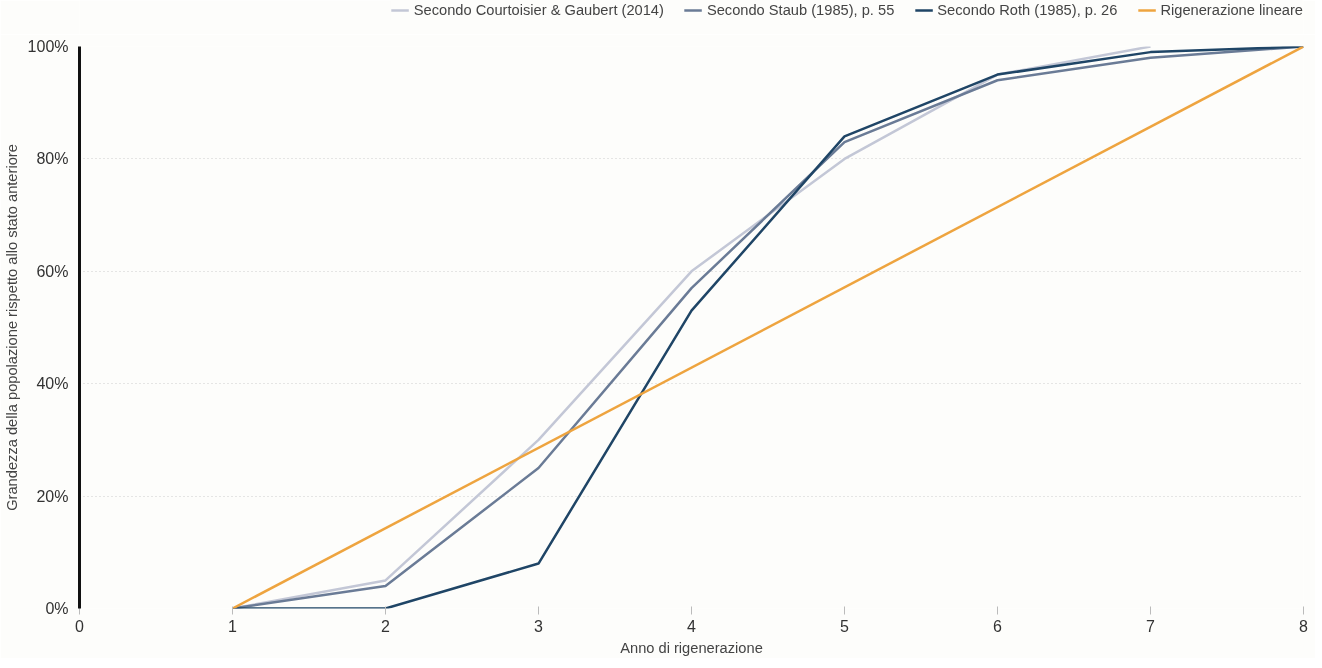  What do you see at coordinates (538, 10) in the screenshot?
I see `legend-label: Secondo Courtoisier & Gaubert (2014)` at bounding box center [538, 10].